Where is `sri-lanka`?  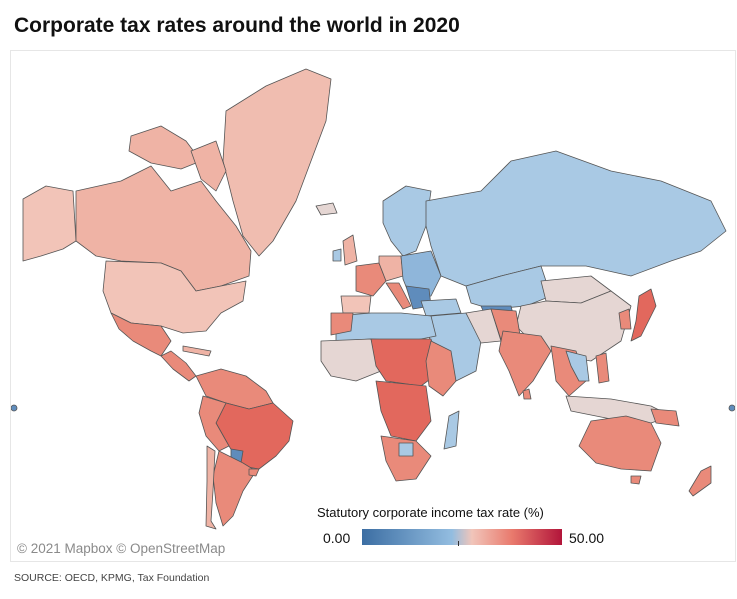
sri-lanka is located at coordinates (527, 394).